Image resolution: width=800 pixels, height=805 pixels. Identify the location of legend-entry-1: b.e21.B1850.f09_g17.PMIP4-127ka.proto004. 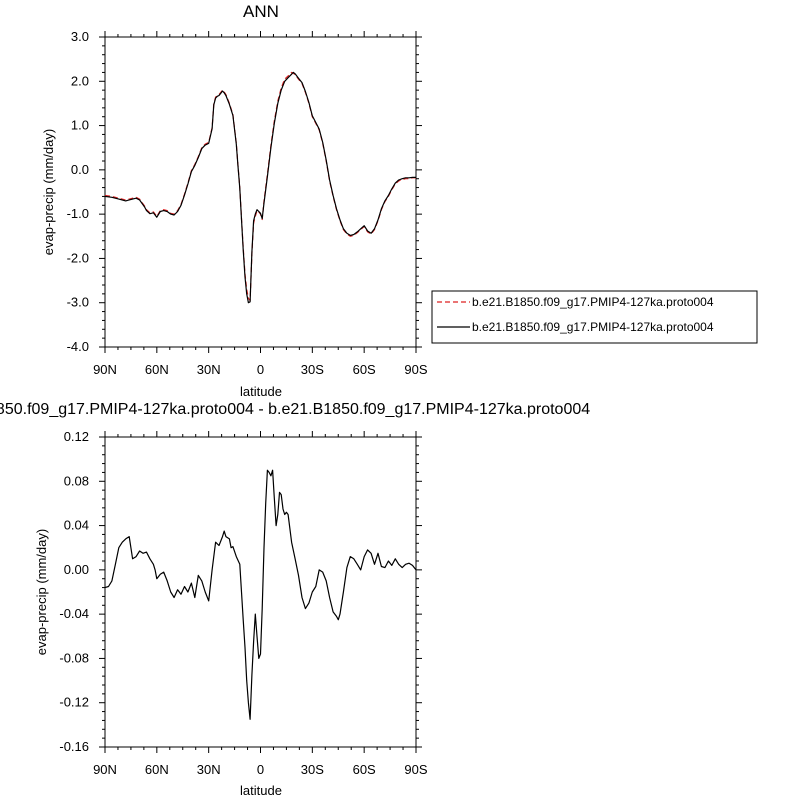
(593, 302).